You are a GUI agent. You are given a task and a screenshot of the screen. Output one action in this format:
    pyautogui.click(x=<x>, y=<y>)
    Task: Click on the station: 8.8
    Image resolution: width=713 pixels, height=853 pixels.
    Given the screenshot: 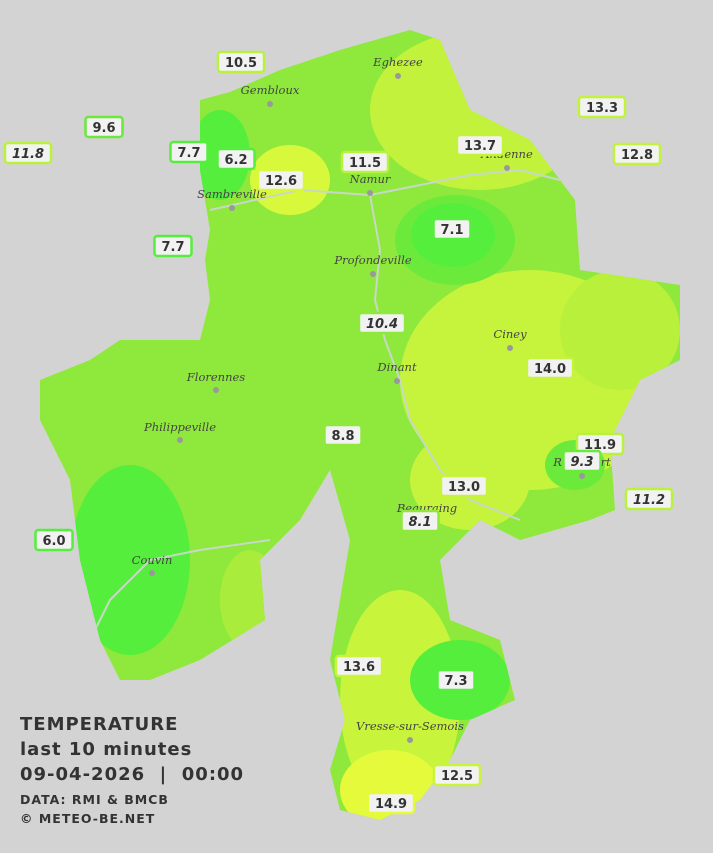 What is the action you would take?
    pyautogui.click(x=343, y=435)
    